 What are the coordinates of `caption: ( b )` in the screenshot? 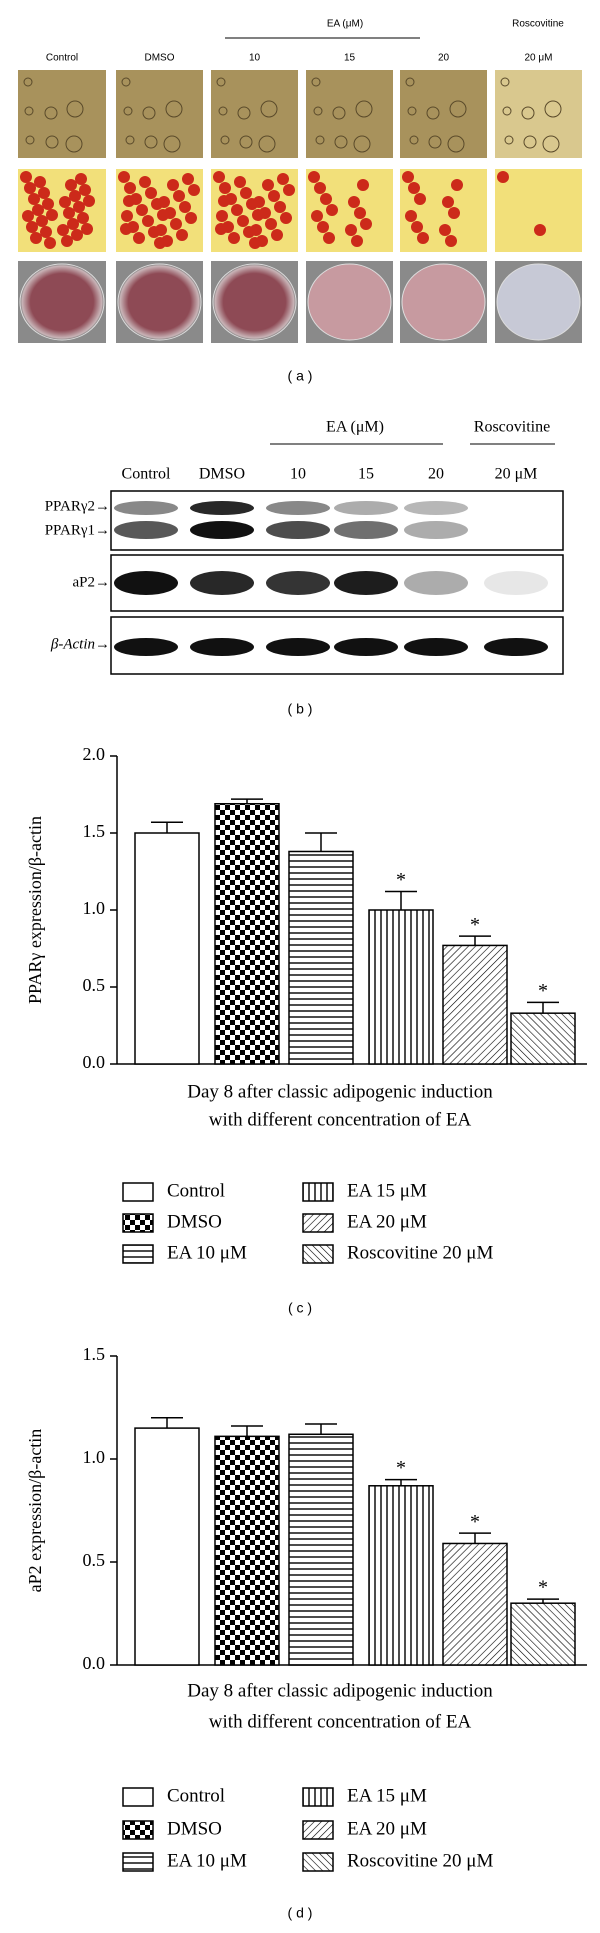 It's located at (300, 709).